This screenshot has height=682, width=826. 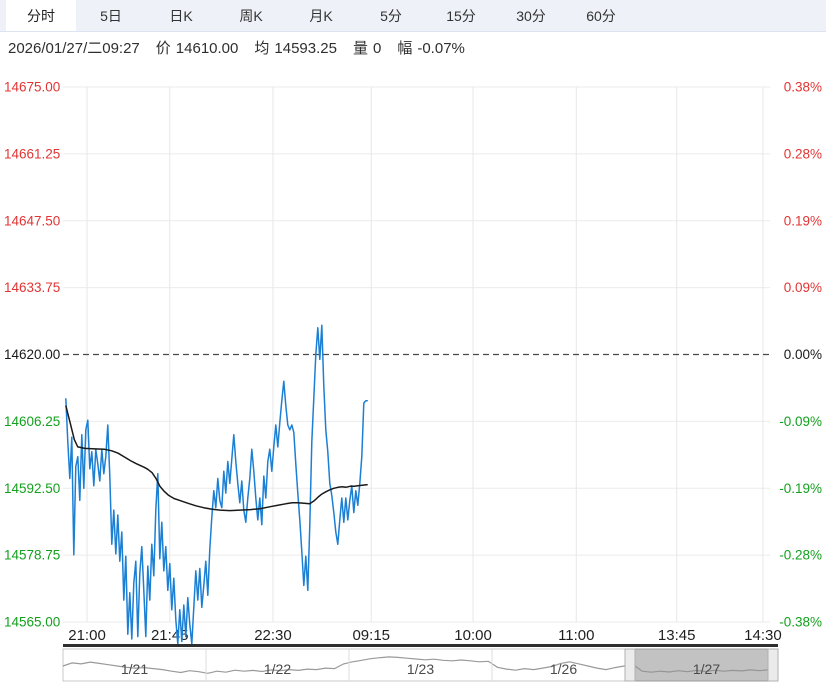 I want to click on percent-axis-label: -0.19%, so click(x=800, y=488).